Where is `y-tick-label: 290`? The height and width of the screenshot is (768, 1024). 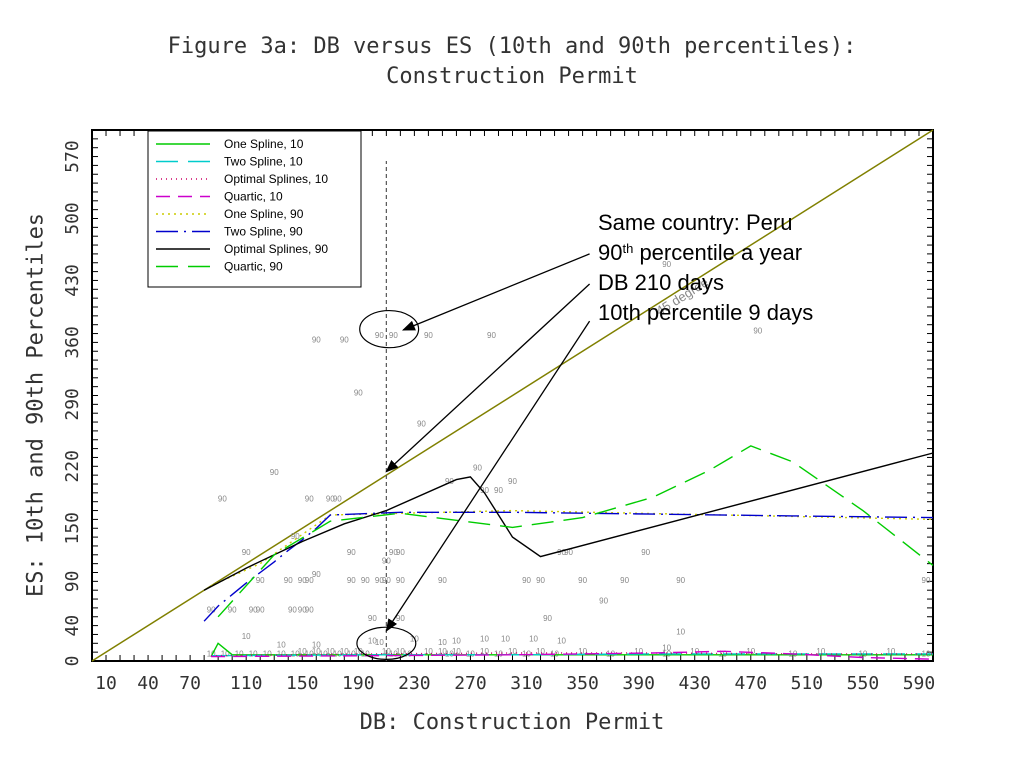
y-tick-label: 290 is located at coordinates (72, 404).